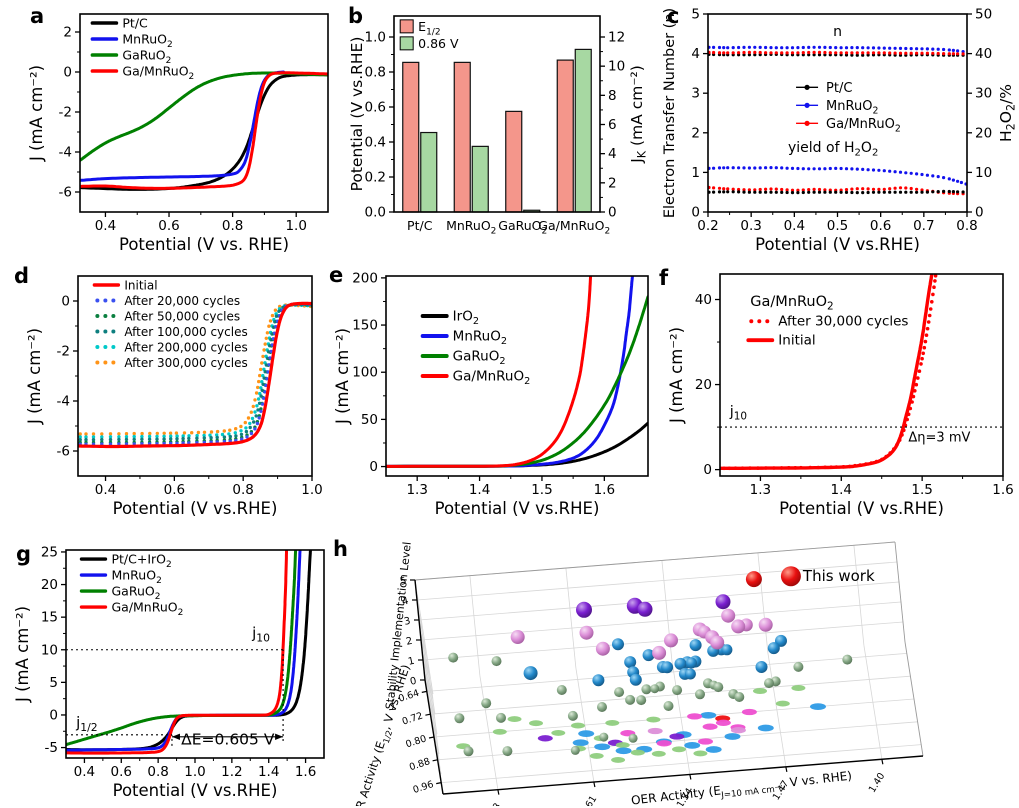 This screenshot has width=1019, height=808. What do you see at coordinates (195, 790) in the screenshot?
I see `x-axis-label: Potential (V vs.RHE)` at bounding box center [195, 790].